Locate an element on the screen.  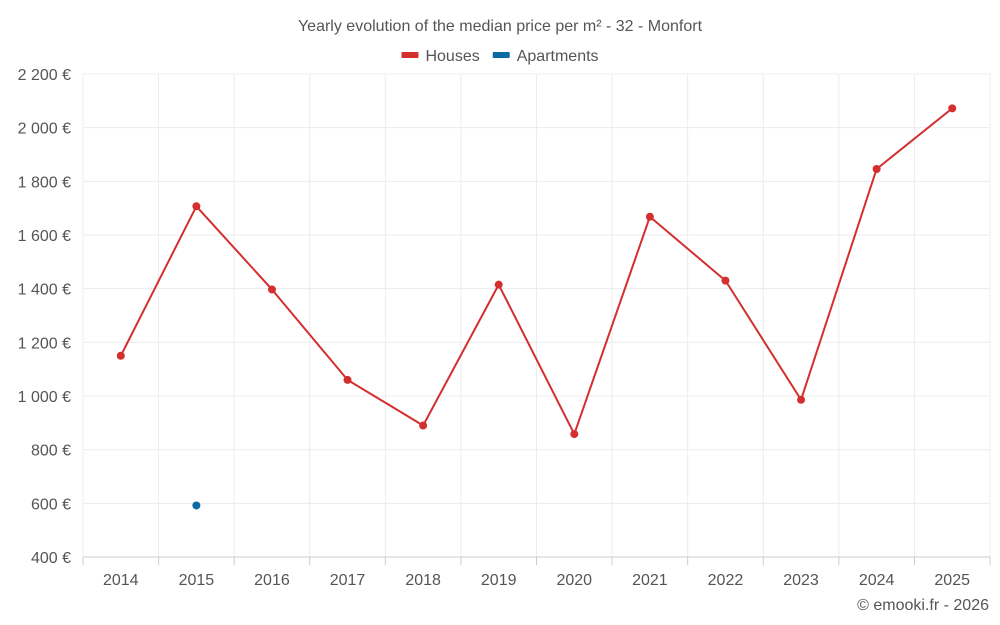
y-tick-label: 1 800 € is located at coordinates (44, 182).